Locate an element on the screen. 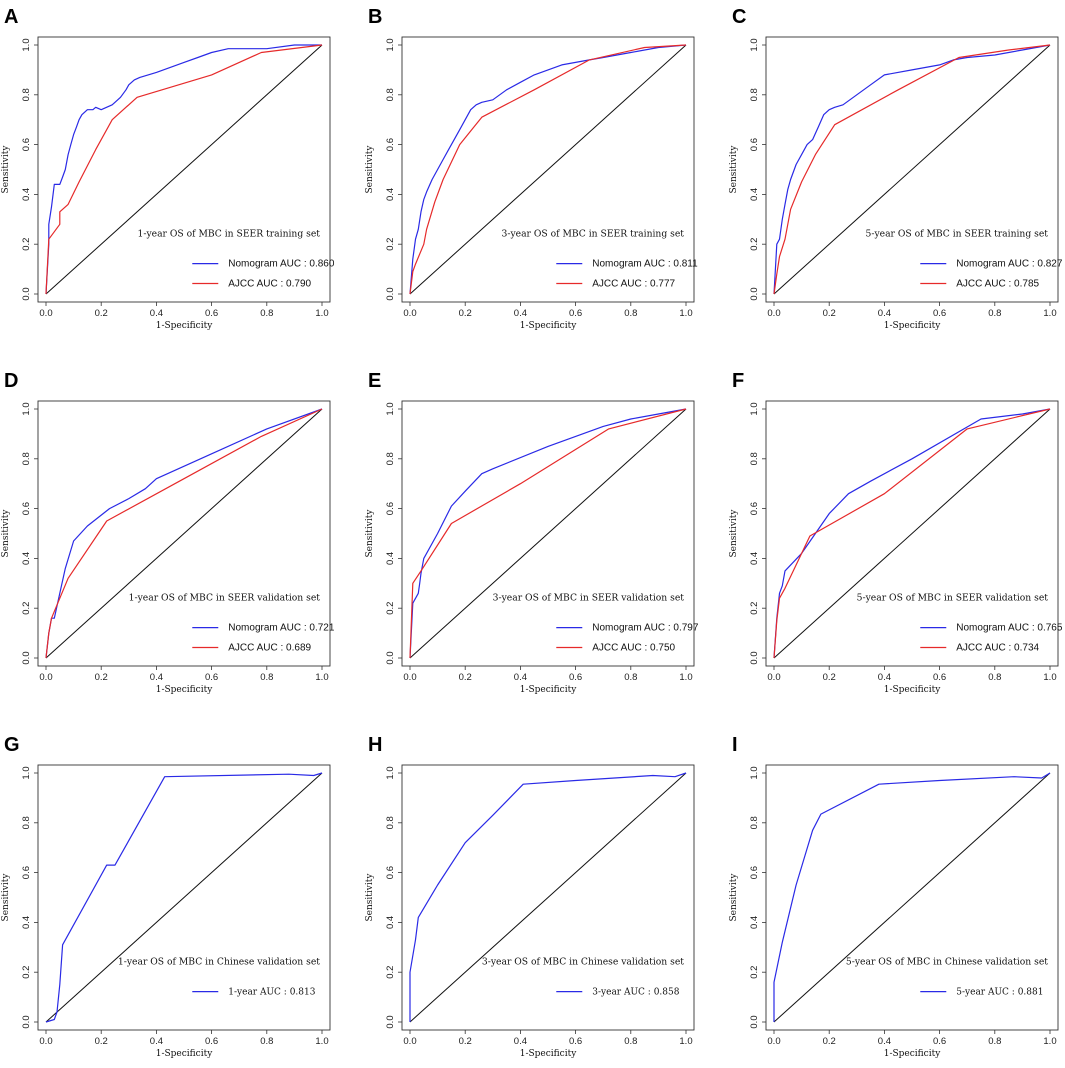 This screenshot has height=1068, width=1065. panel-a-legend-label-1: AJCC AUC : 0.790 is located at coordinates (269, 284).